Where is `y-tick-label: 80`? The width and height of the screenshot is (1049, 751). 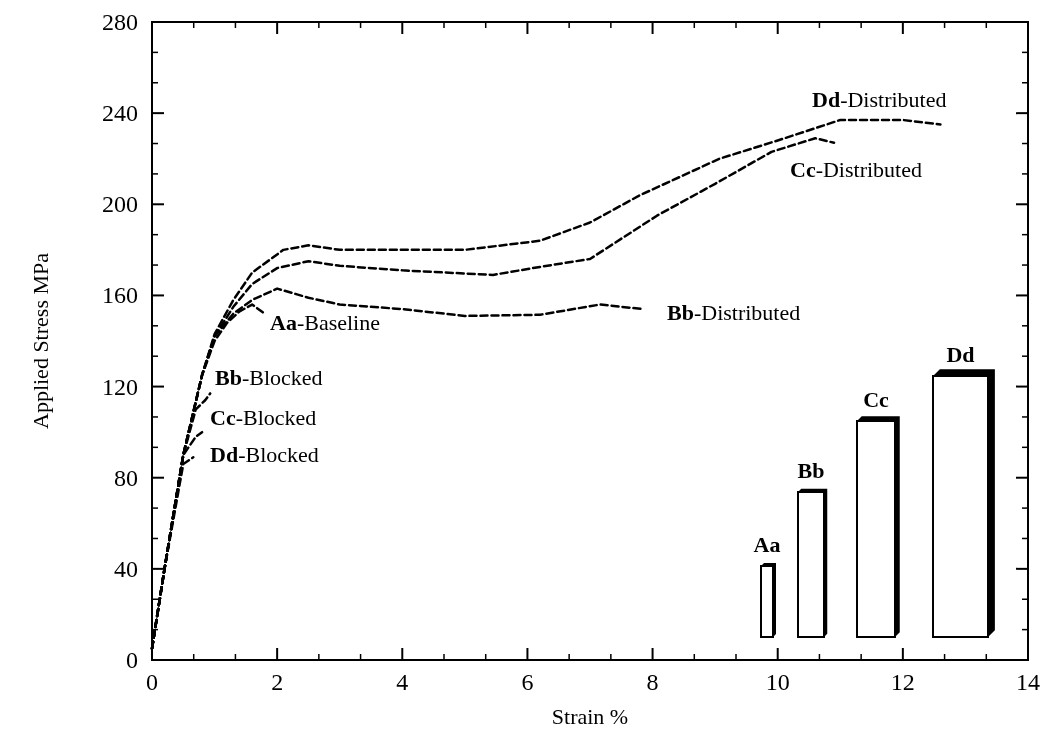 y-tick-label: 80 is located at coordinates (126, 477).